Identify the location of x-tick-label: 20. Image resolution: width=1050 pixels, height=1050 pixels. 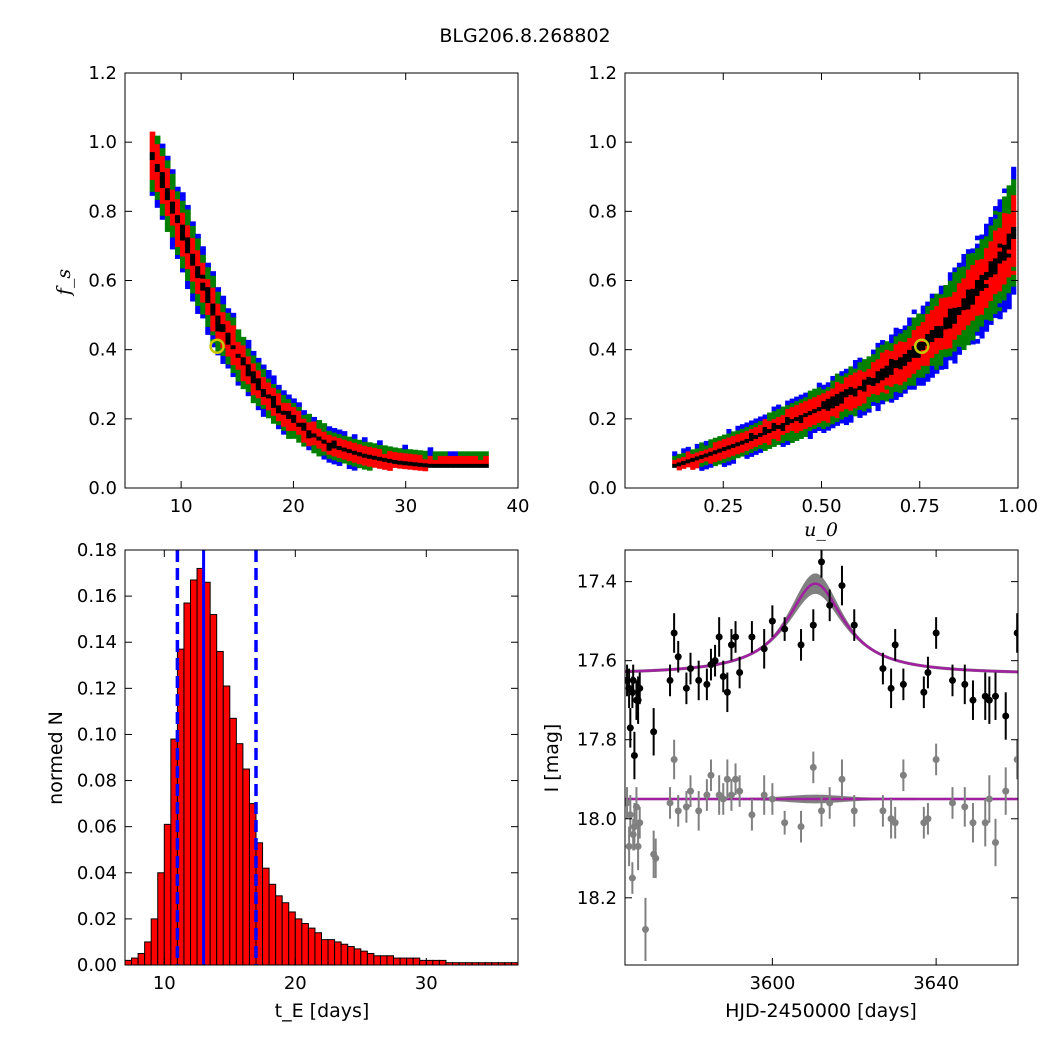
(293, 506).